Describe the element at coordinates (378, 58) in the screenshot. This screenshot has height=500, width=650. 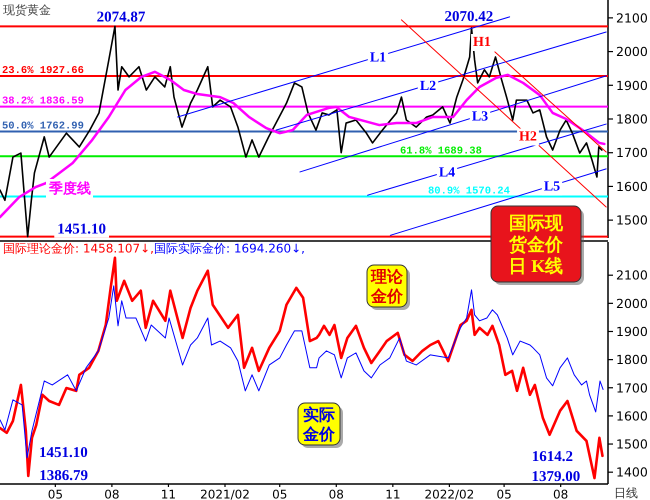
I see `series-label: L1` at that location.